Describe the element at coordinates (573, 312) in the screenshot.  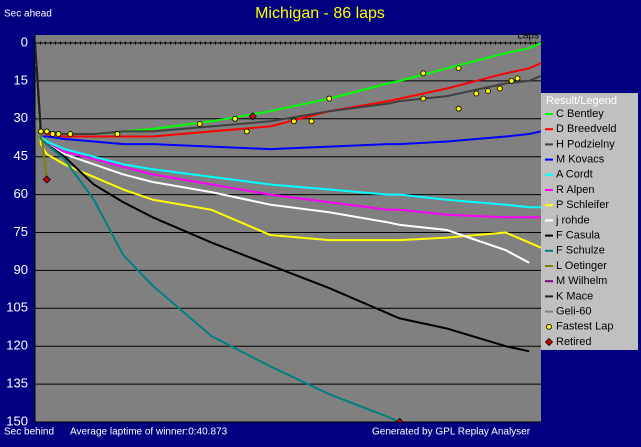
I see `legend-label: Geli-60` at that location.